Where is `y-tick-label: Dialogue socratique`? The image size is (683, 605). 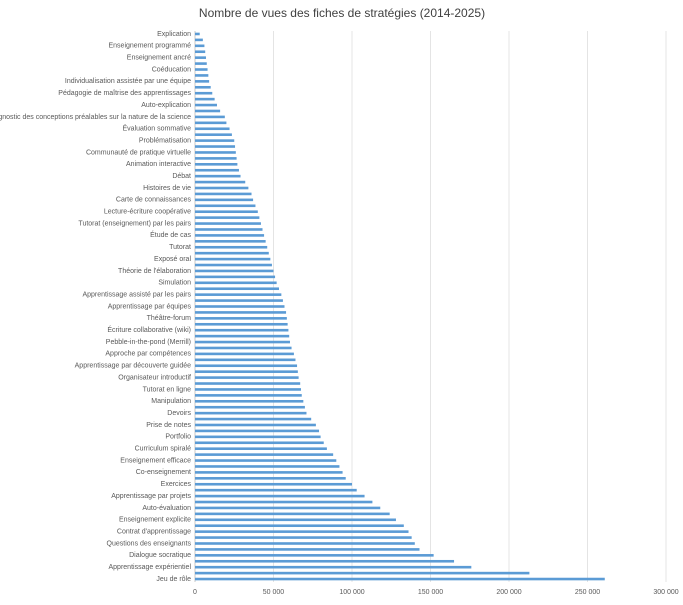 y-tick-label: Dialogue socratique is located at coordinates (160, 555).